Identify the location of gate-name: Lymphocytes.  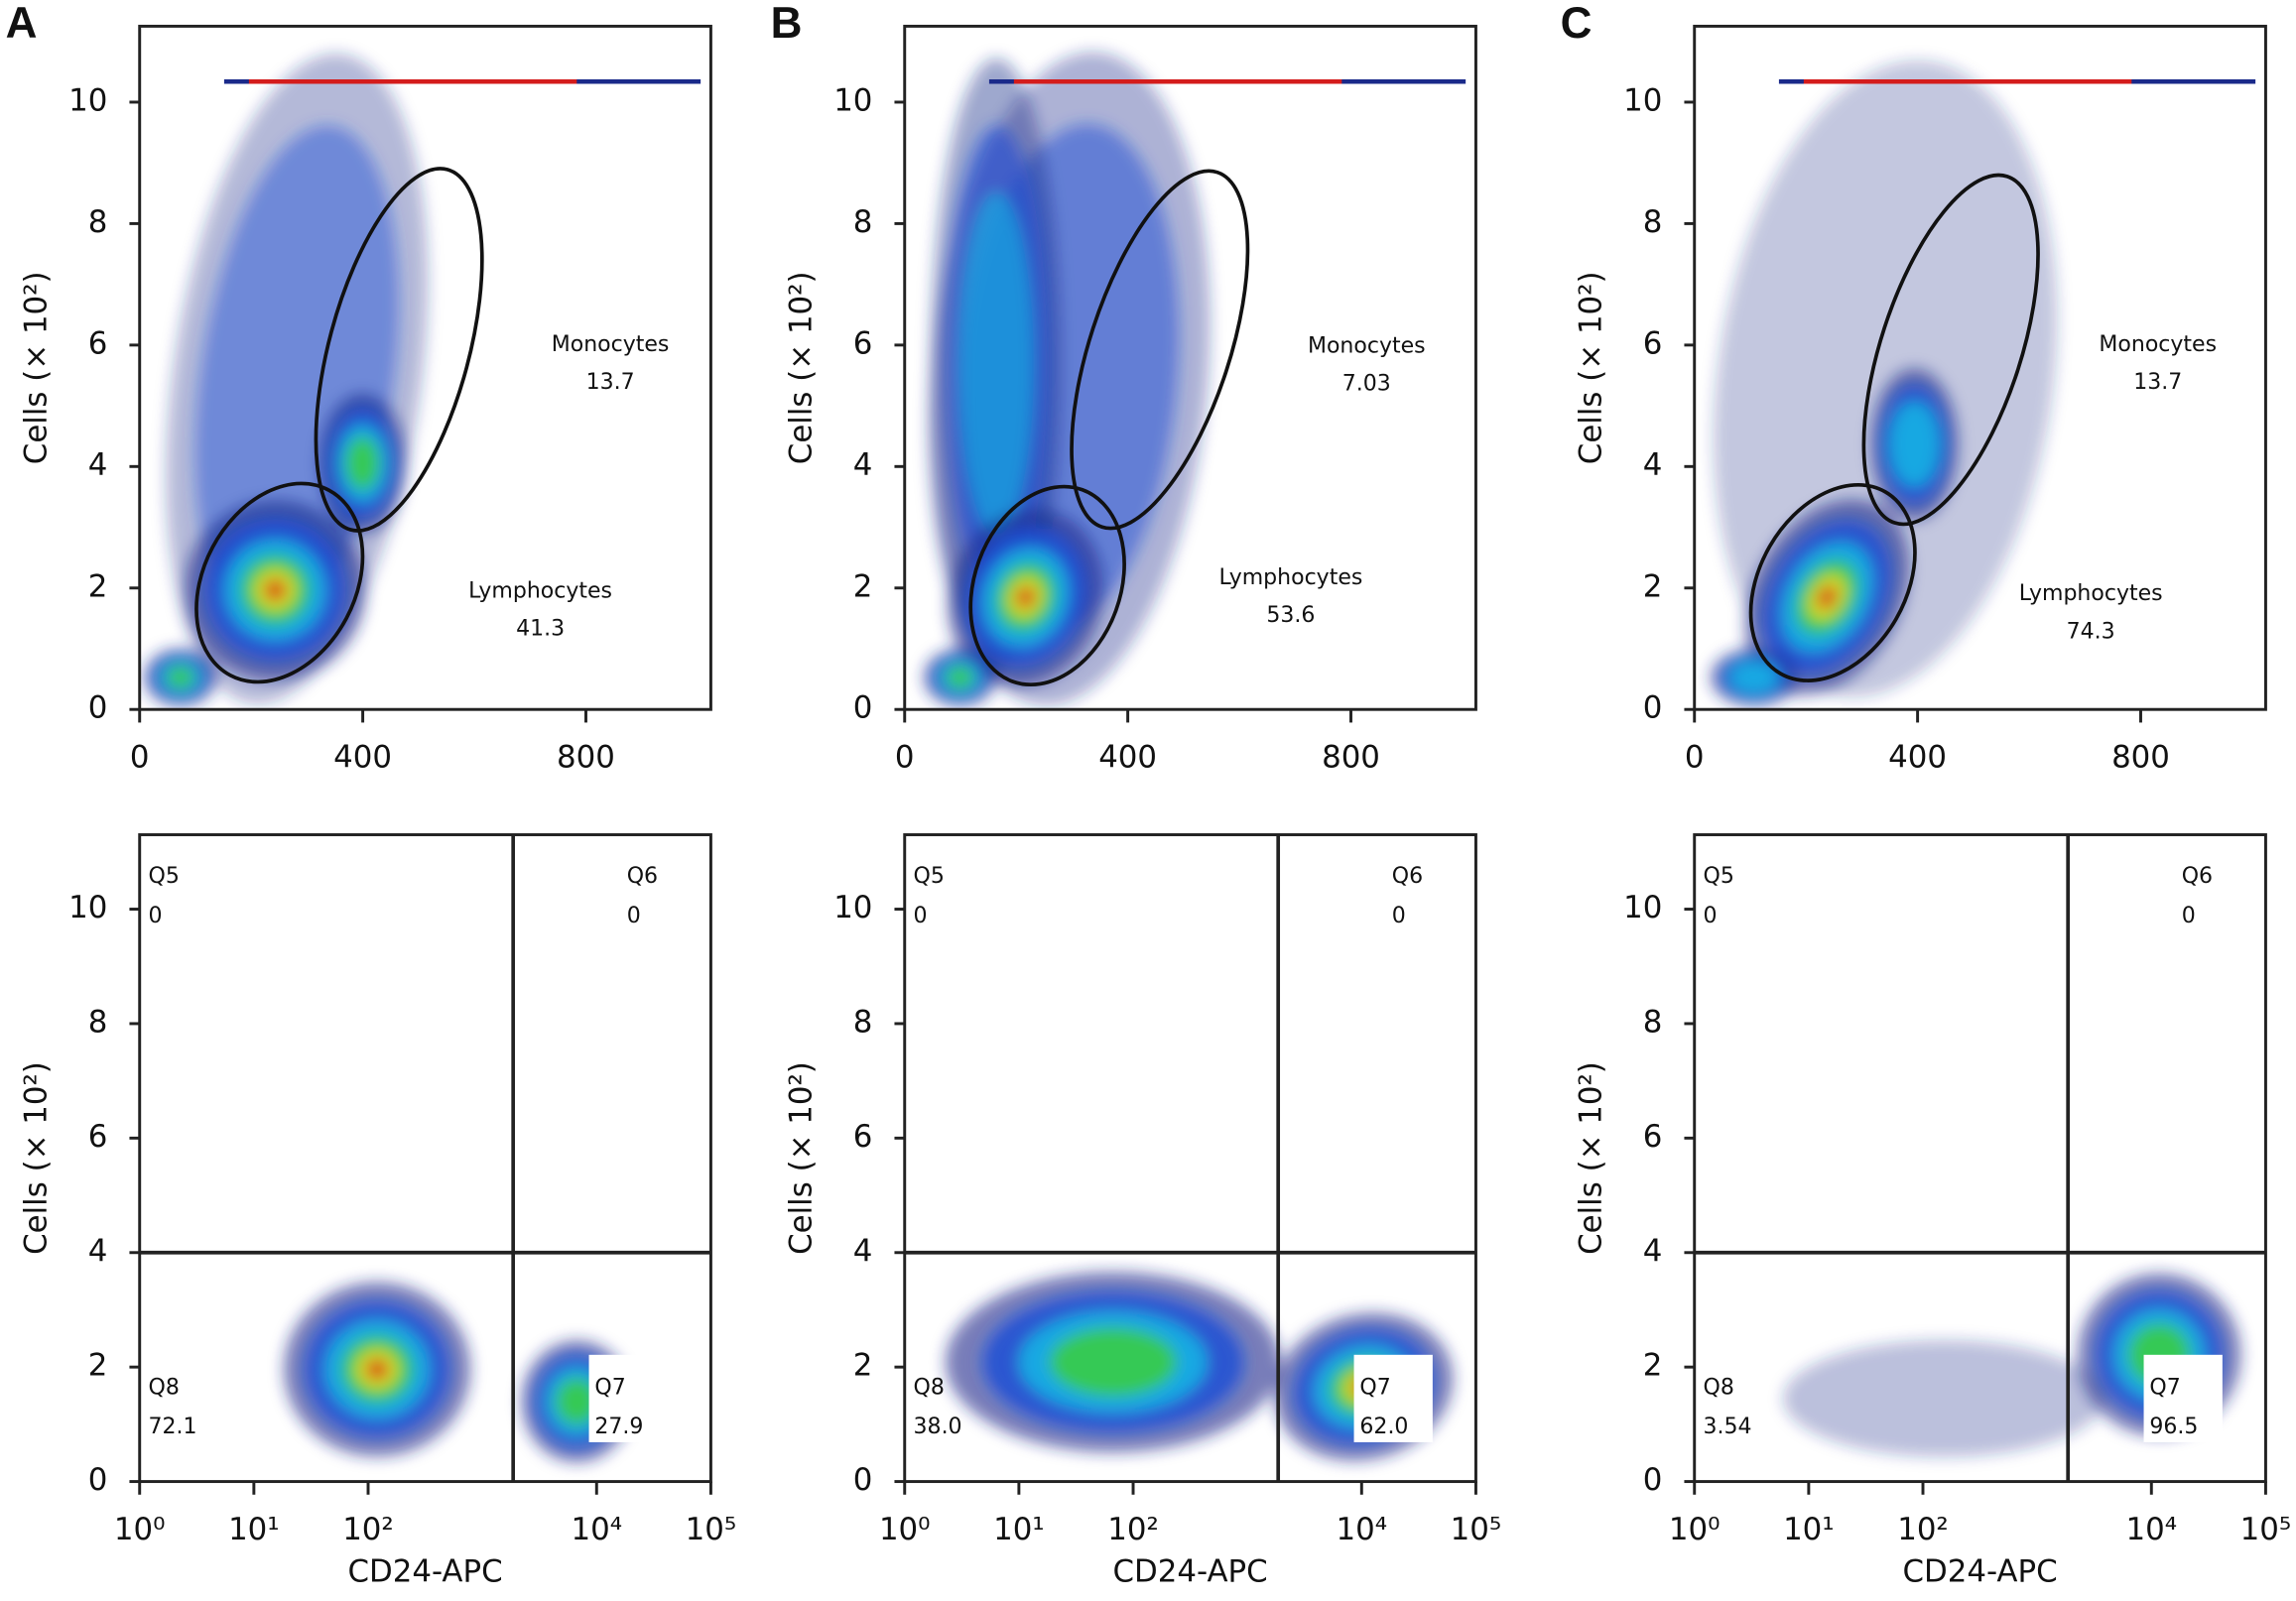
(2091, 593).